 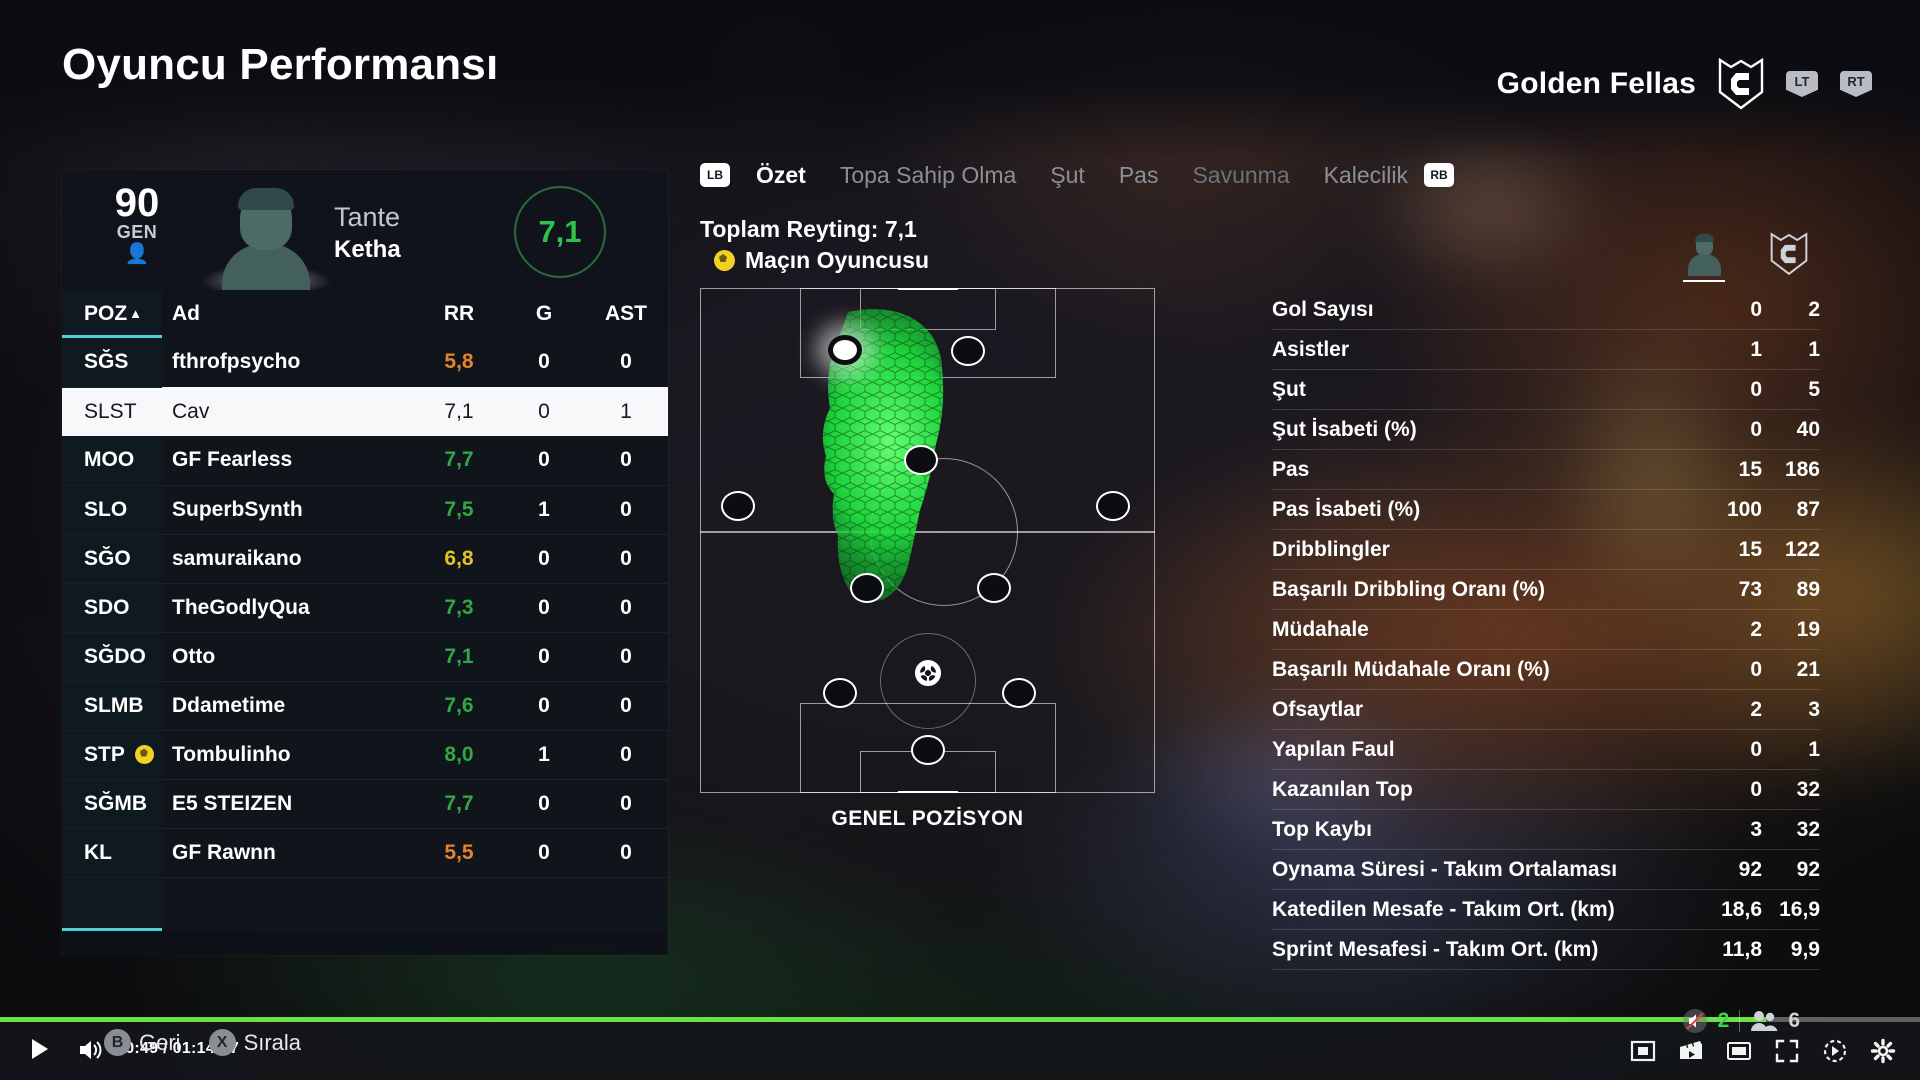 What do you see at coordinates (1787, 1051) in the screenshot?
I see `fullscreen-icon` at bounding box center [1787, 1051].